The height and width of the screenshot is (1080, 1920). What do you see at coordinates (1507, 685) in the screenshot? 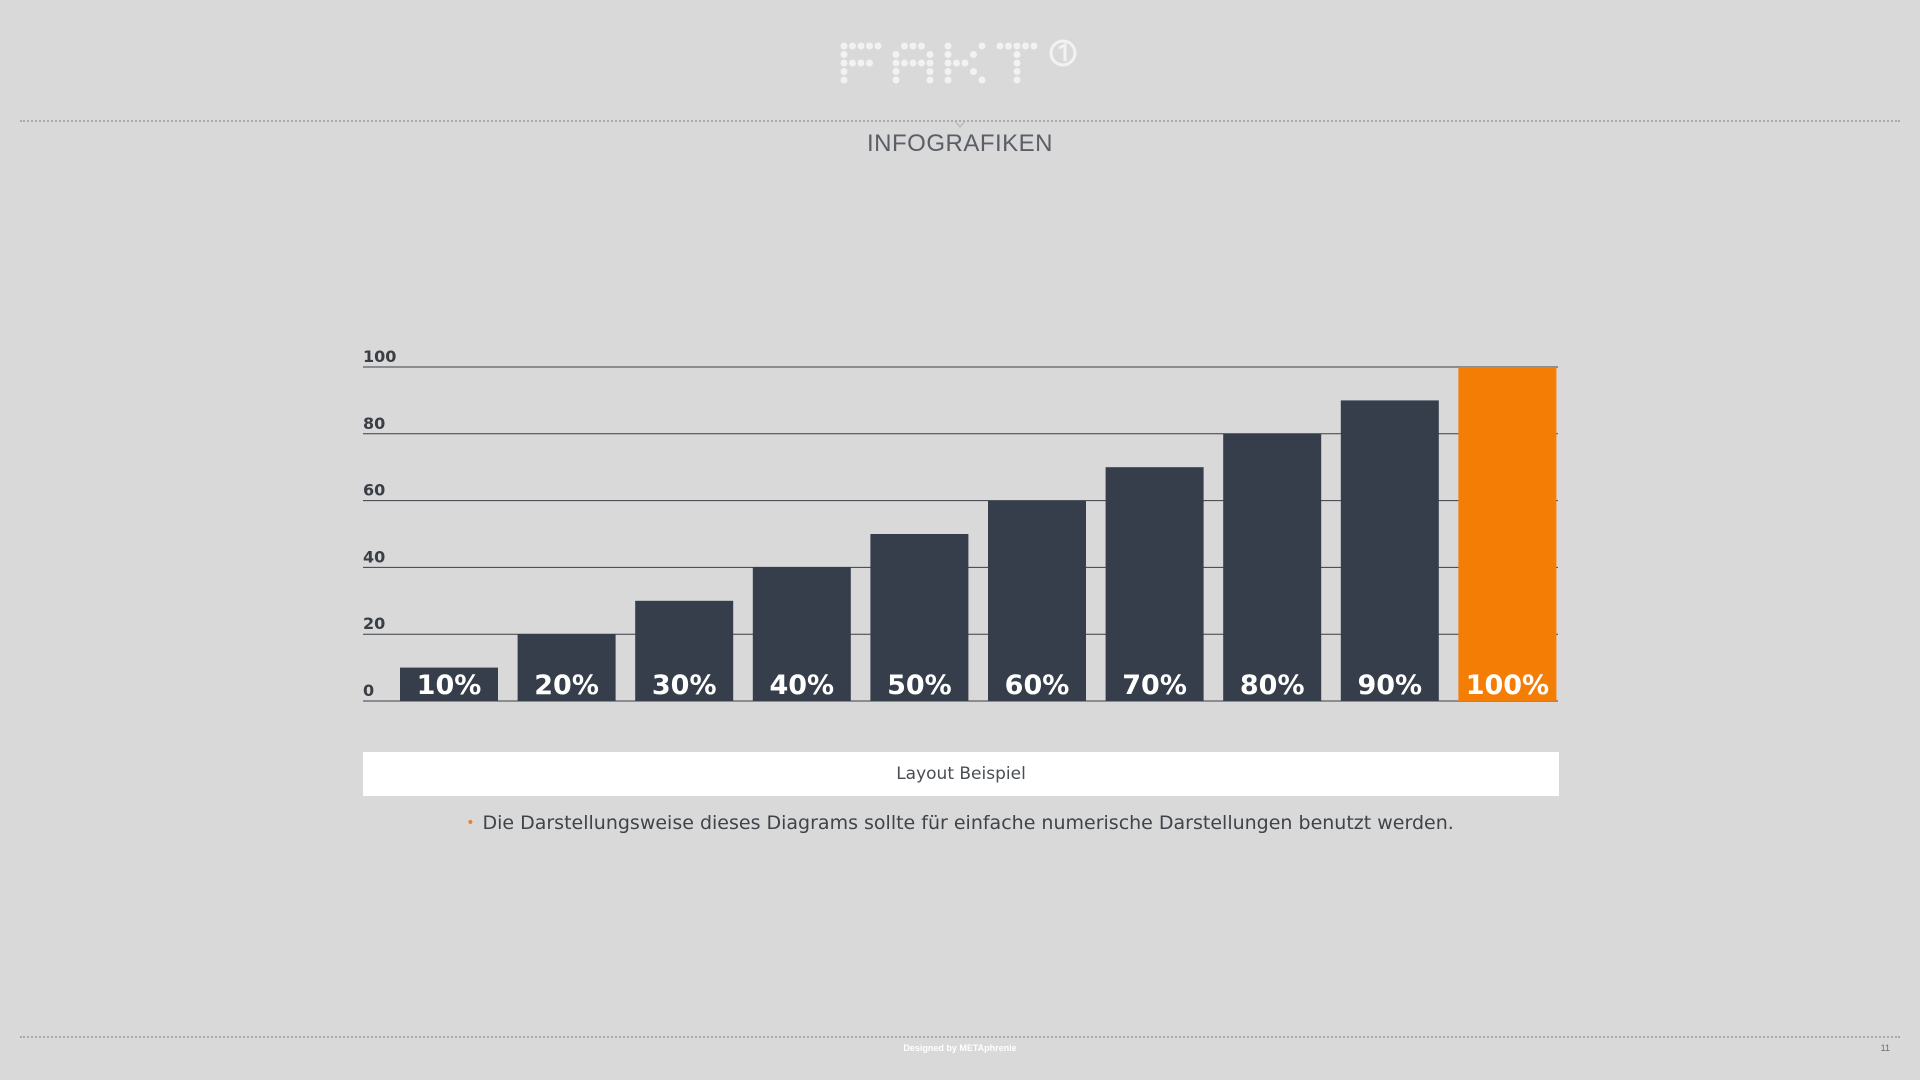
I see `bar-value-label: 100%` at bounding box center [1507, 685].